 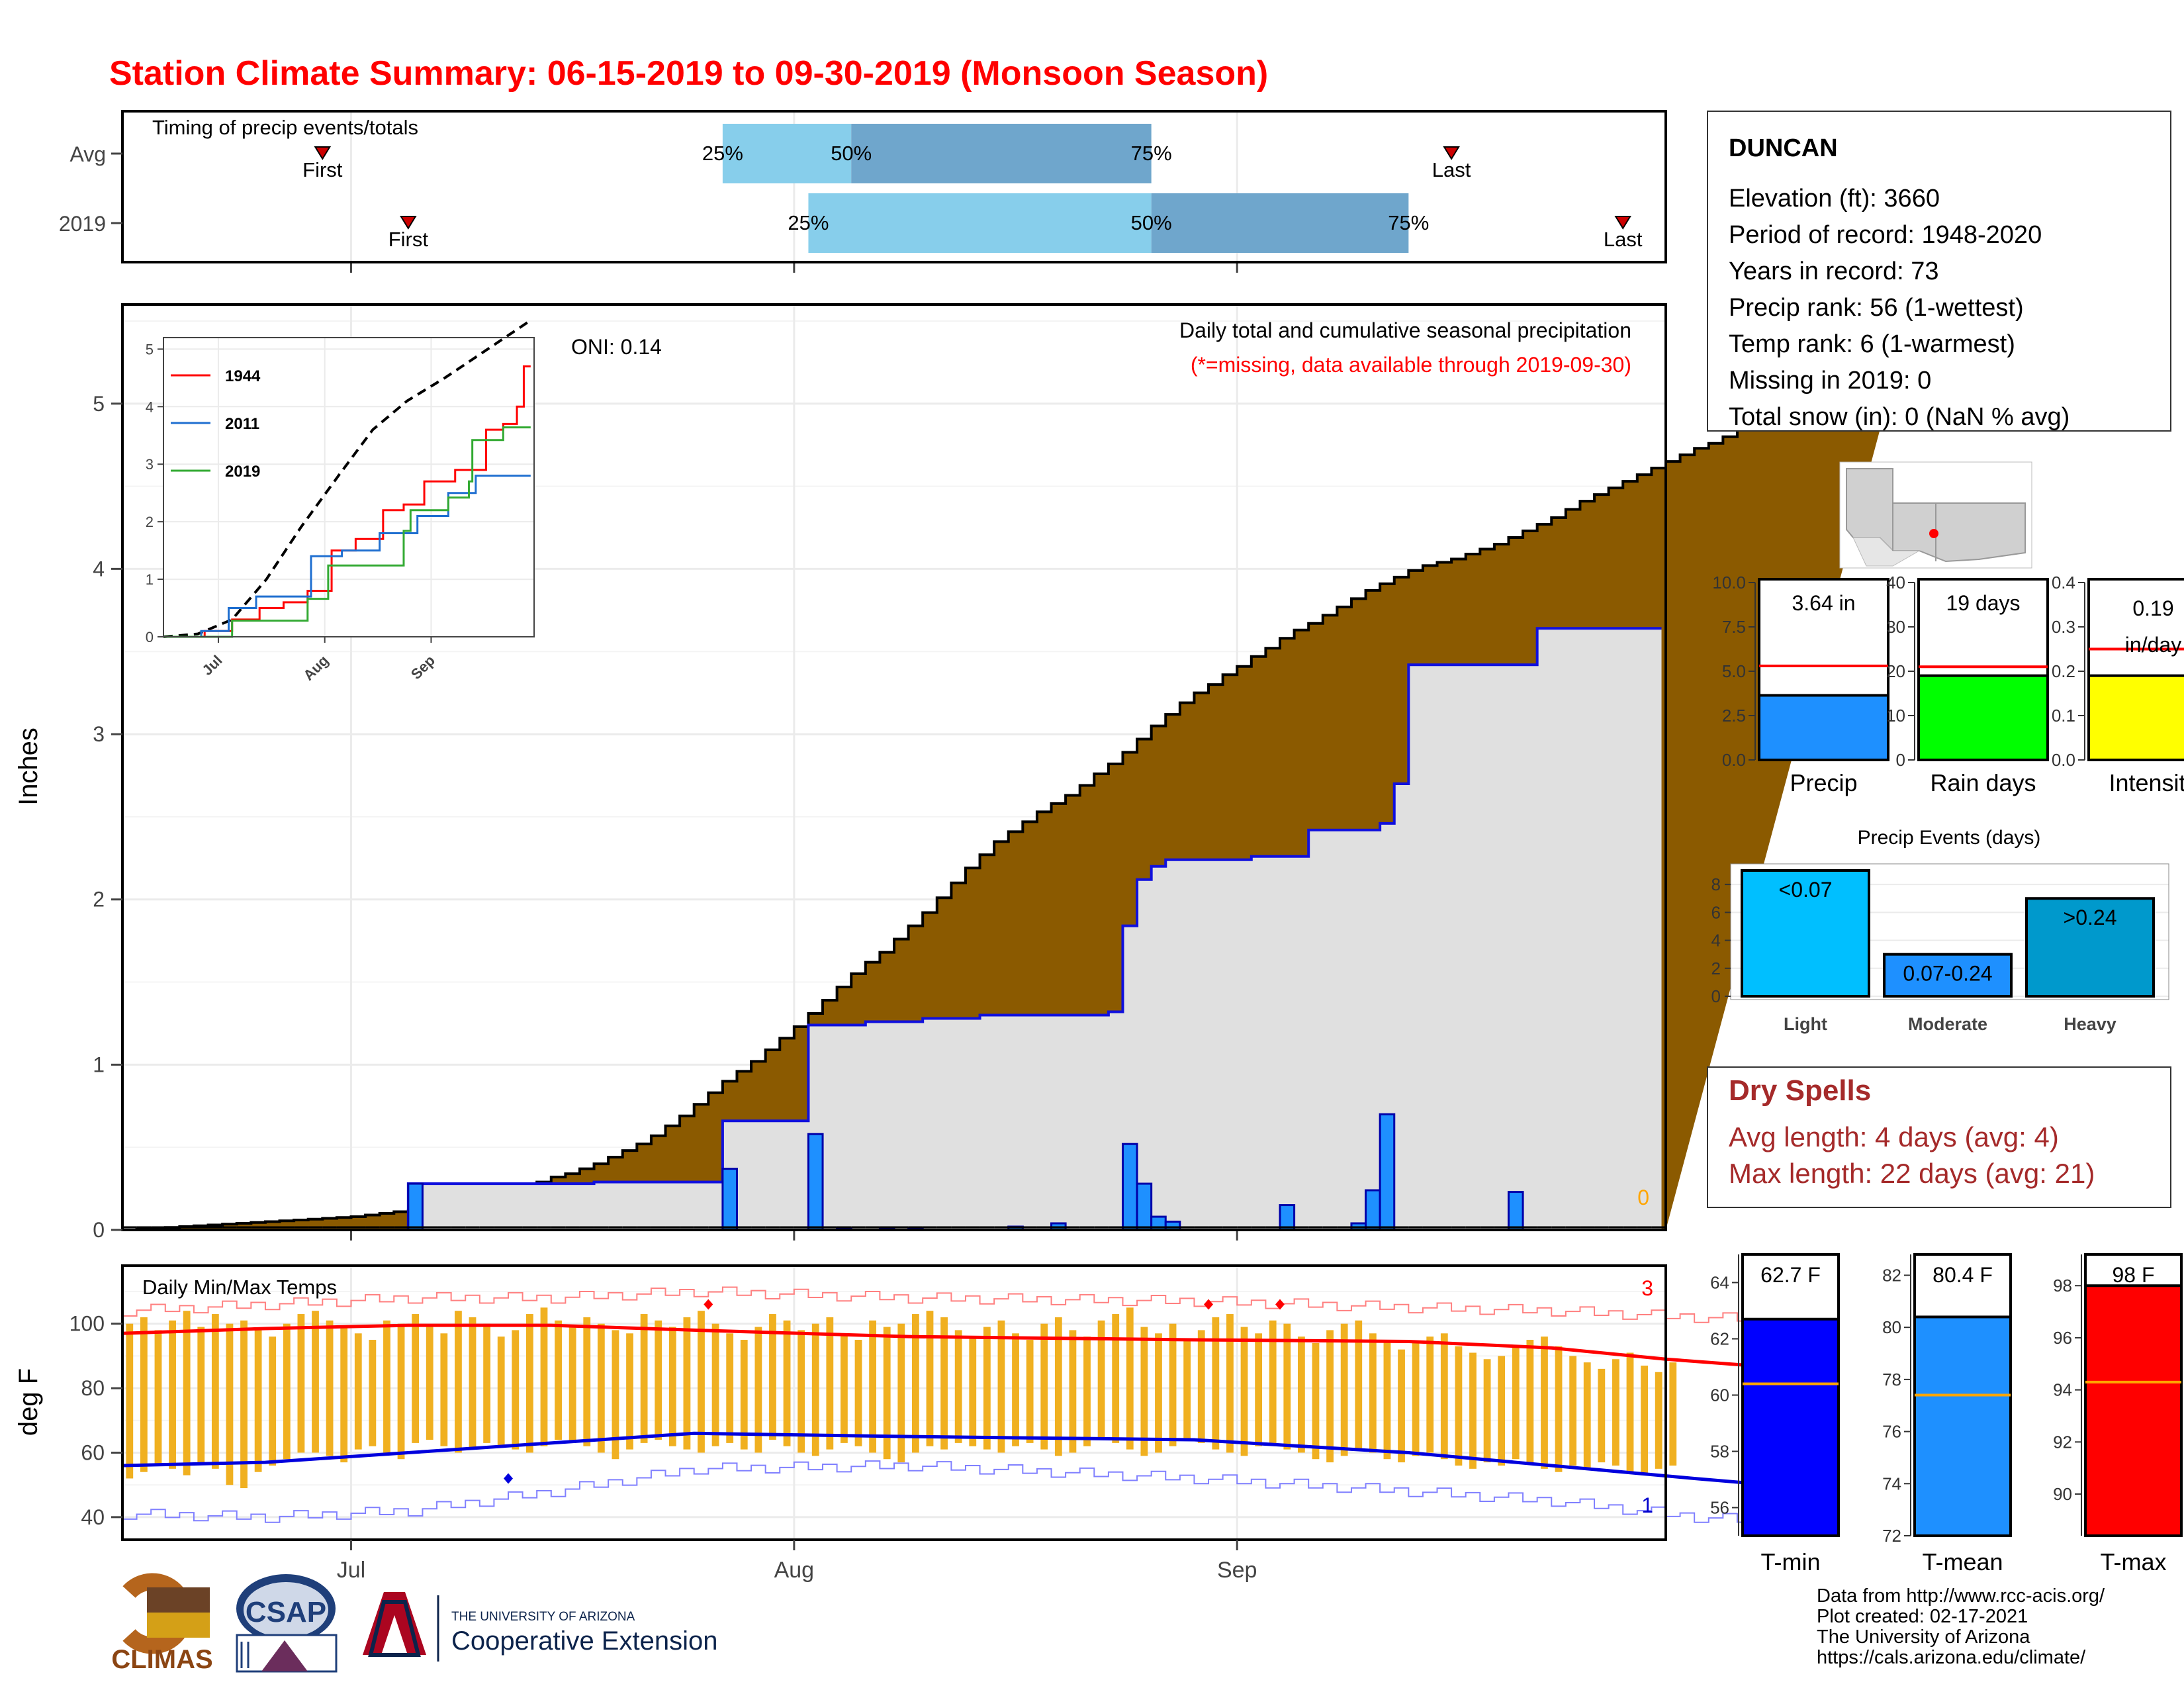 What do you see at coordinates (2133, 1561) in the screenshot?
I see `temp-summary-category-label: T-max` at bounding box center [2133, 1561].